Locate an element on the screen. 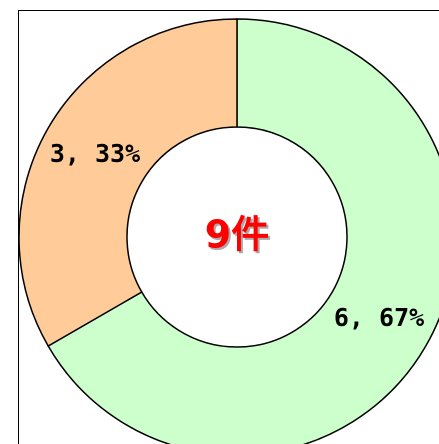 The width and height of the screenshot is (439, 444). center-label-shadow: 9件 is located at coordinates (239, 237).